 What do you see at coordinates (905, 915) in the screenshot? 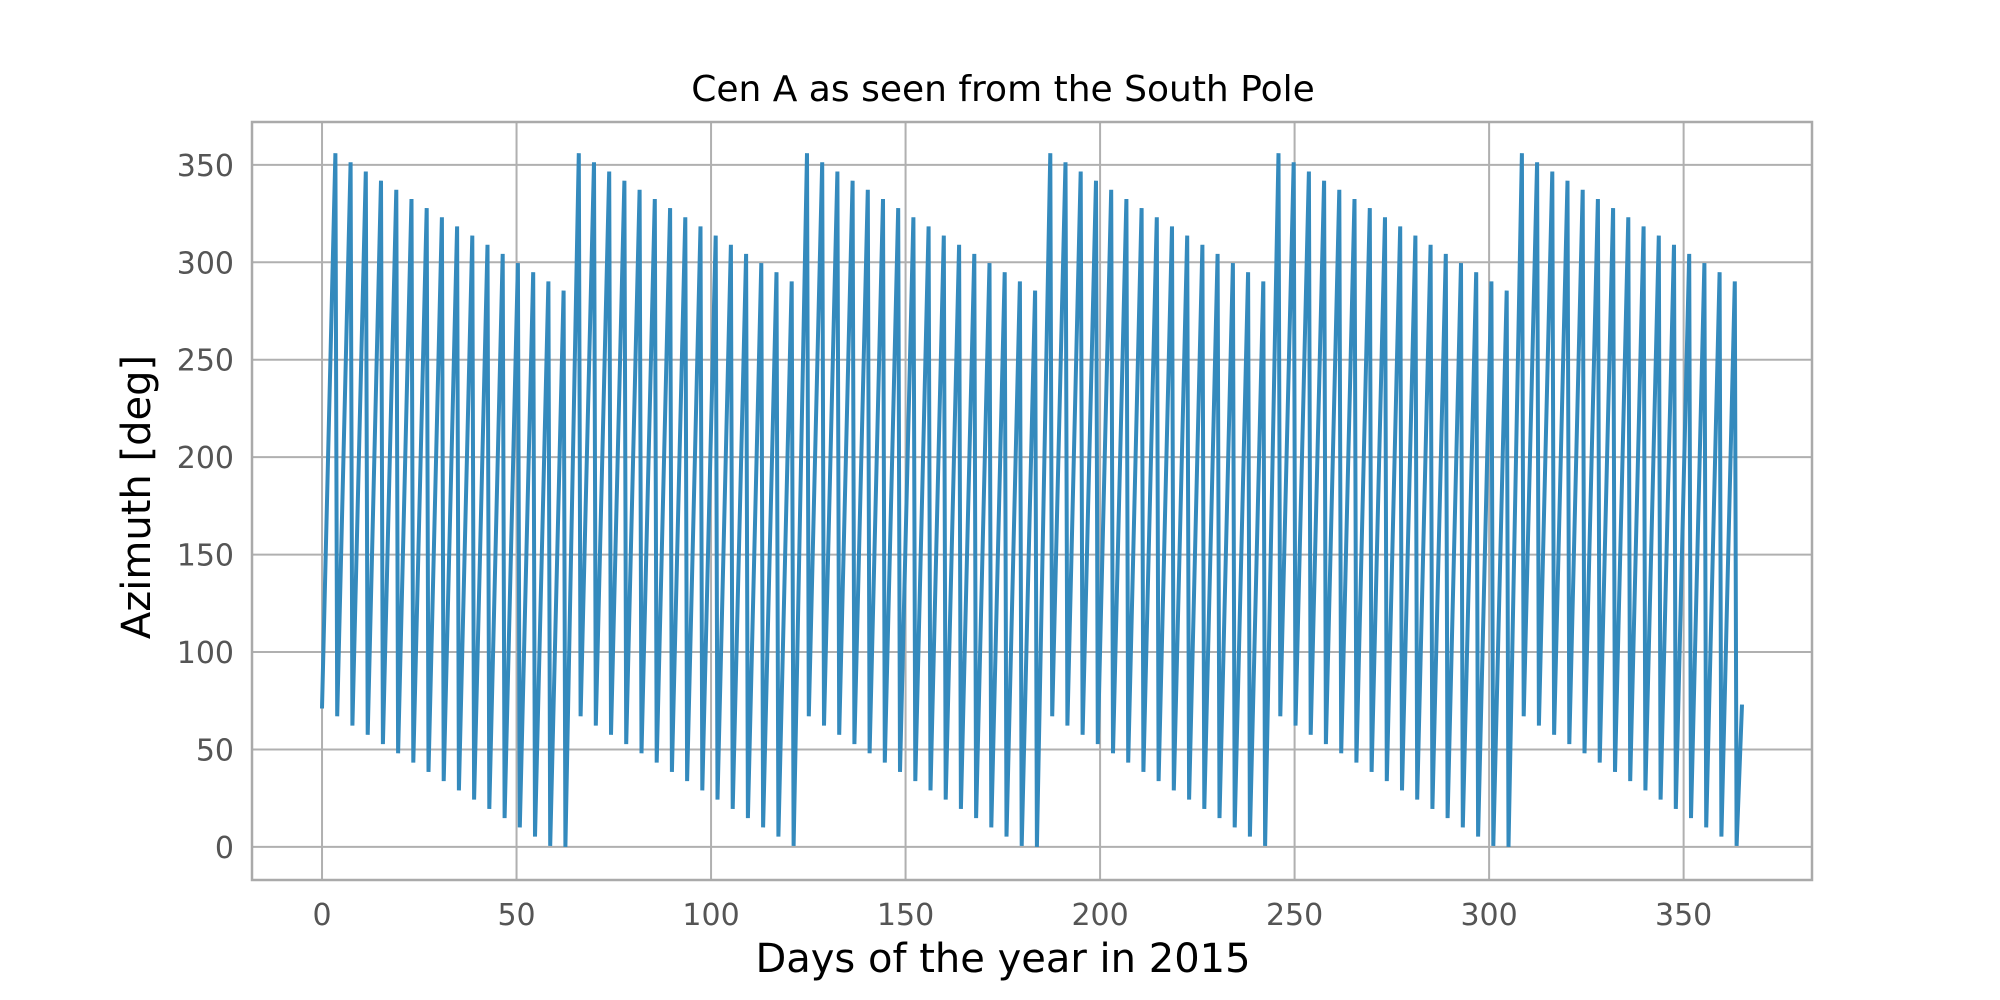
I see `x-tick-label: 150` at bounding box center [905, 915].